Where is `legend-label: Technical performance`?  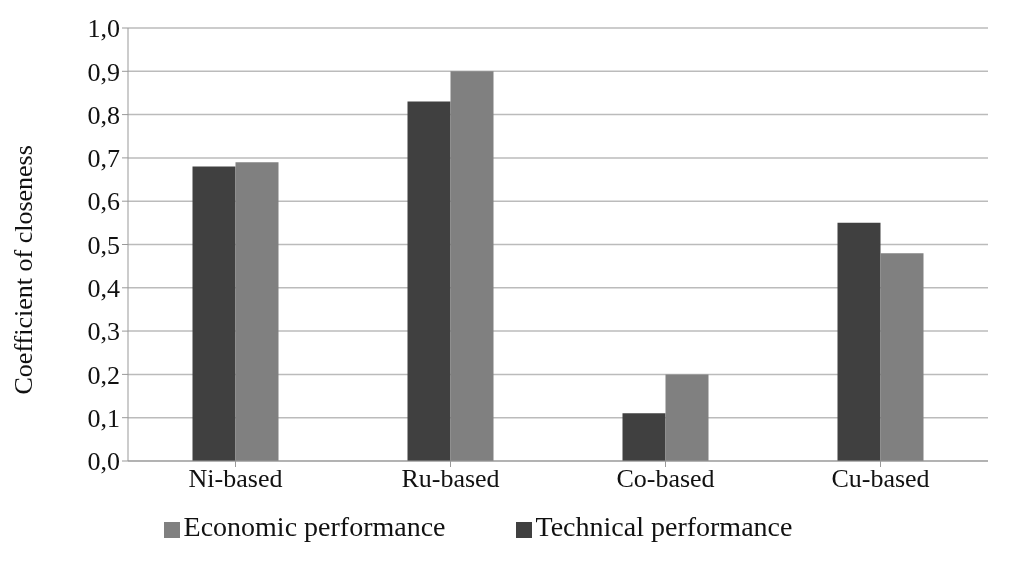
legend-label: Technical performance is located at coordinates (664, 526).